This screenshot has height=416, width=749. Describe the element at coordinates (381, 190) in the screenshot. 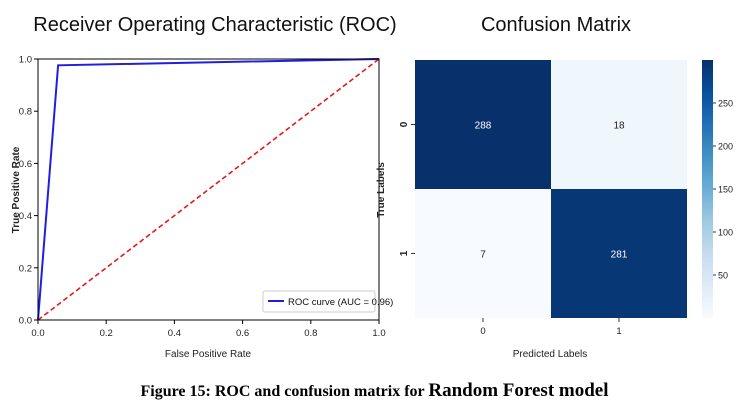

I see `cm-ylabel: True Labels` at that location.